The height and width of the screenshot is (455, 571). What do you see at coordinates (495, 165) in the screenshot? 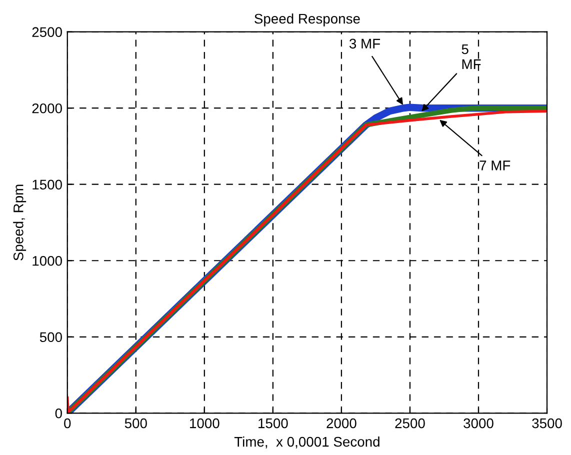
I see `annotation: 7 MF` at bounding box center [495, 165].